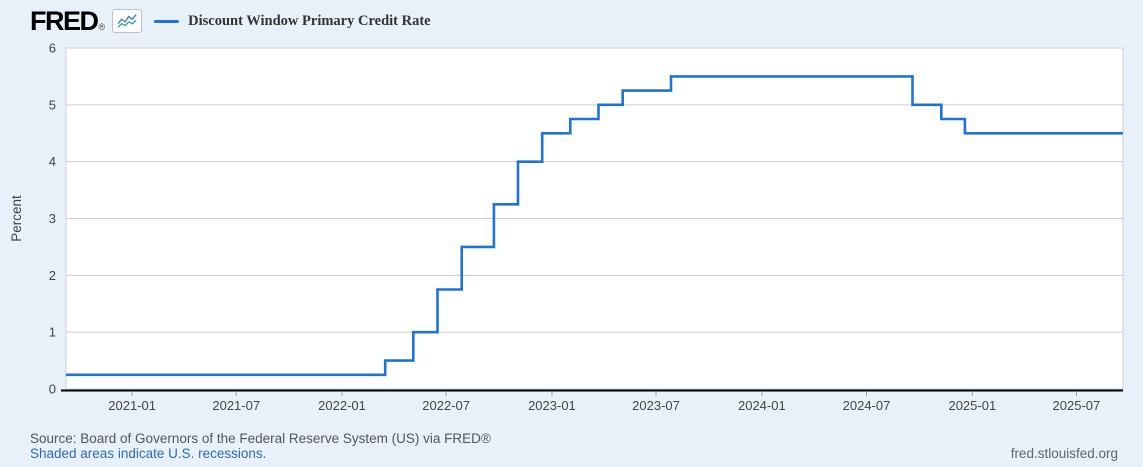  I want to click on fred-sparkline-icon, so click(127, 21).